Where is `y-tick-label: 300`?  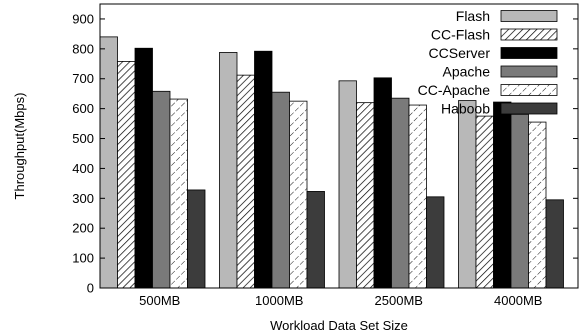 y-tick-label: 300 is located at coordinates (83, 198).